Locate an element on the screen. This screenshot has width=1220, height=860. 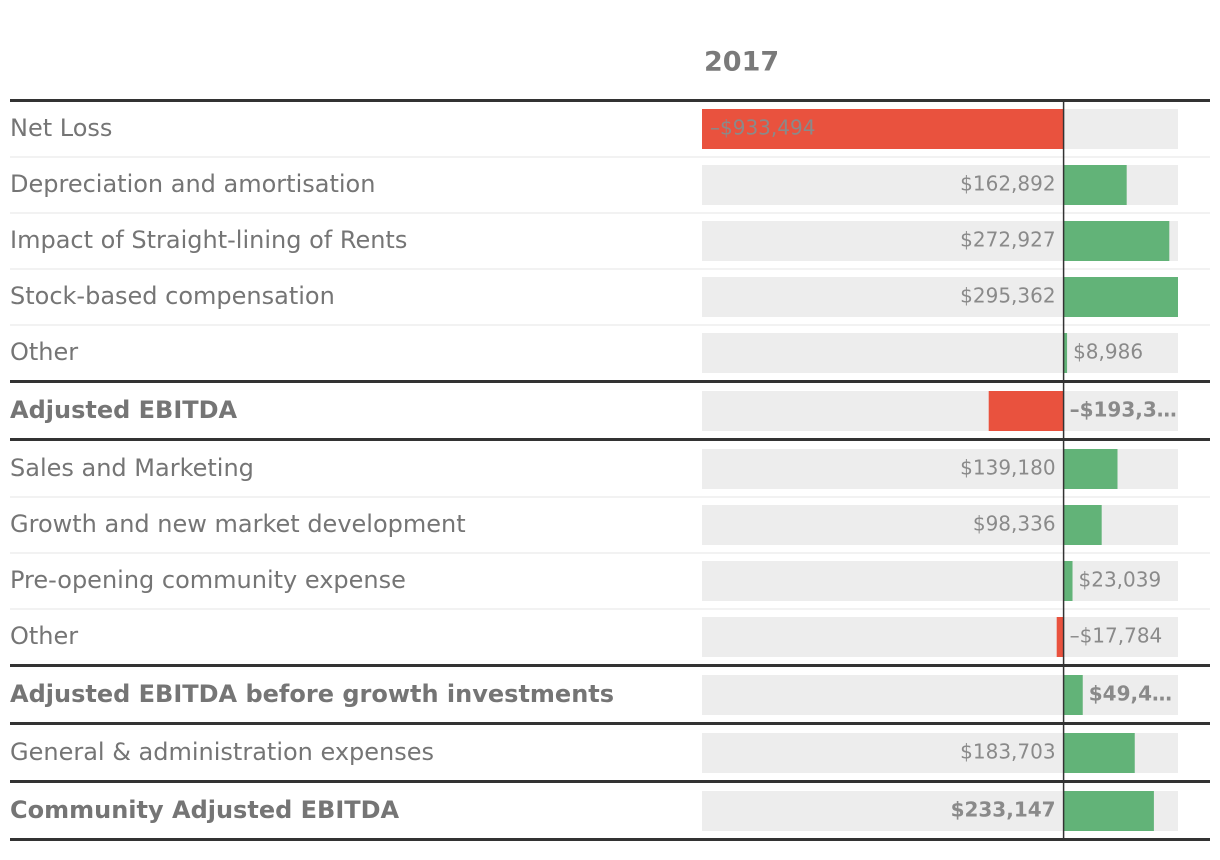
value-label: $183,703 is located at coordinates (1007, 752).